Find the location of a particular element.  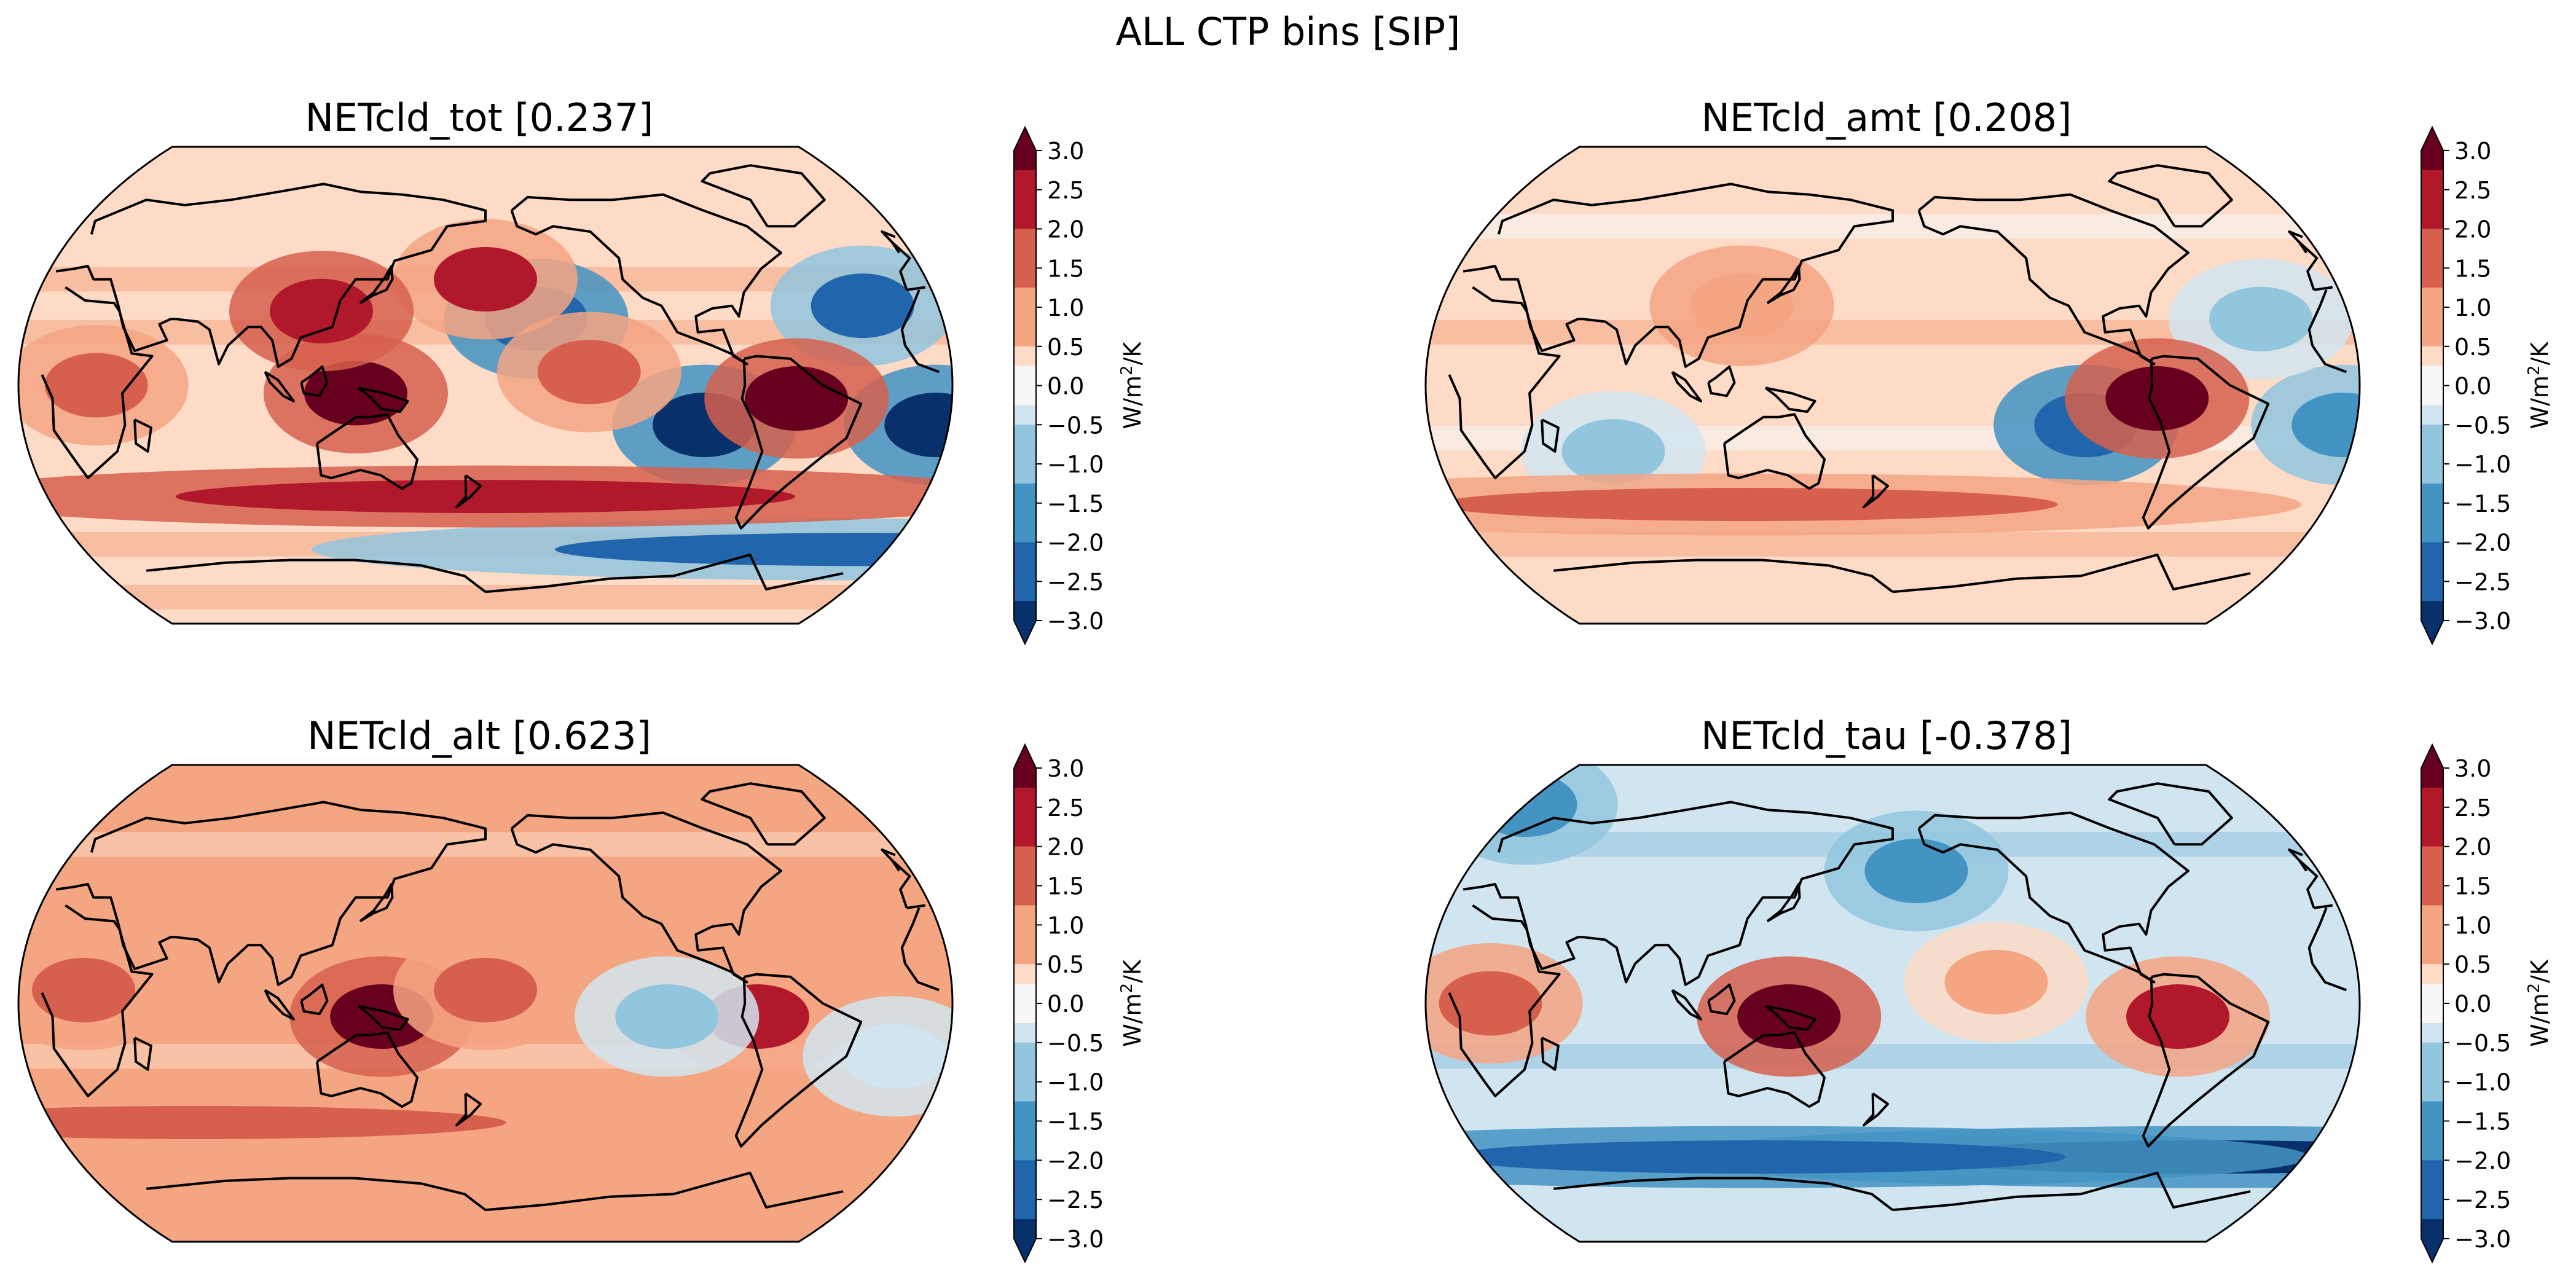

colorbar-tick-label: 0.0 is located at coordinates (2472, 386).